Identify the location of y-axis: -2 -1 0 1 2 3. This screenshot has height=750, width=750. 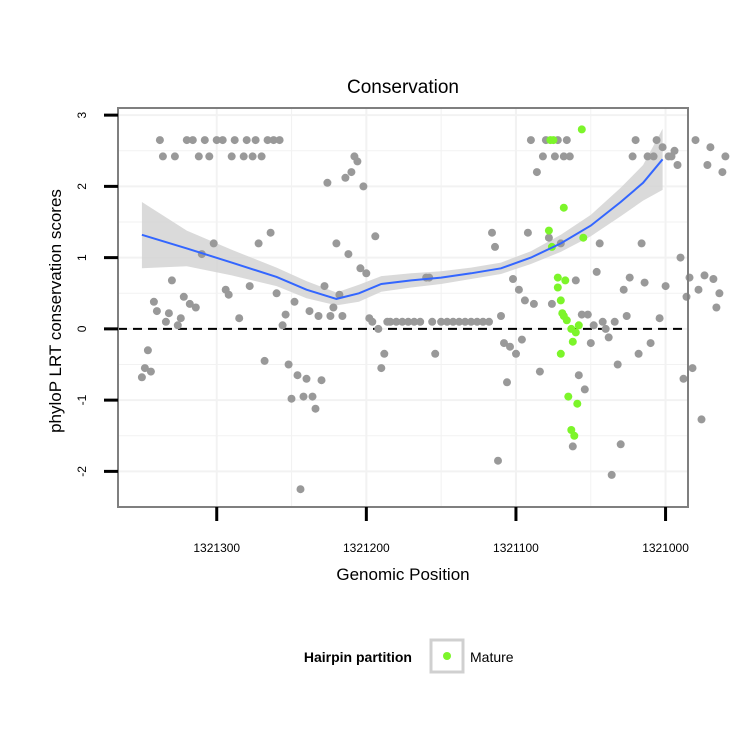
(96, 294).